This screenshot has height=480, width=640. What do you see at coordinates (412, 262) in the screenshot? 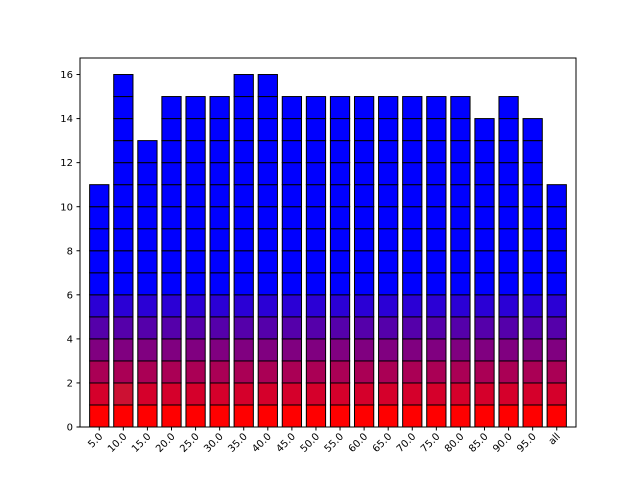
I see `bar-70.0` at bounding box center [412, 262].